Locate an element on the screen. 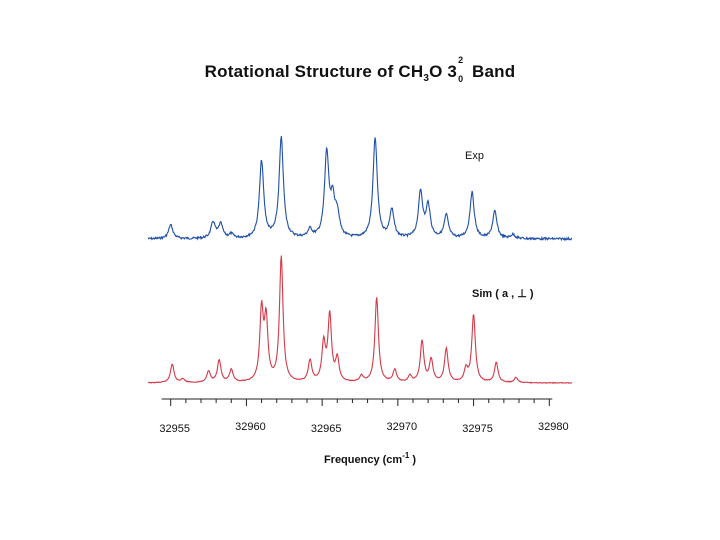  x-tick-label: 32955 is located at coordinates (174, 429).